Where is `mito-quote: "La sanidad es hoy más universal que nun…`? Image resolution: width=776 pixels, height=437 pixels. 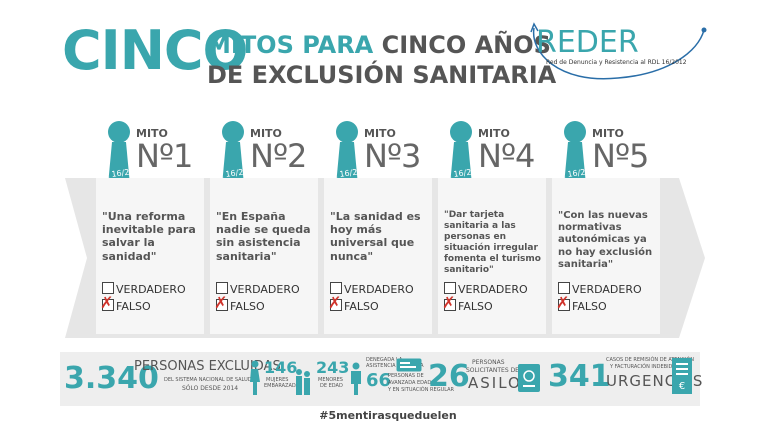 mito-quote: "La sanidad es hoy más universal que nun… is located at coordinates (375, 236).